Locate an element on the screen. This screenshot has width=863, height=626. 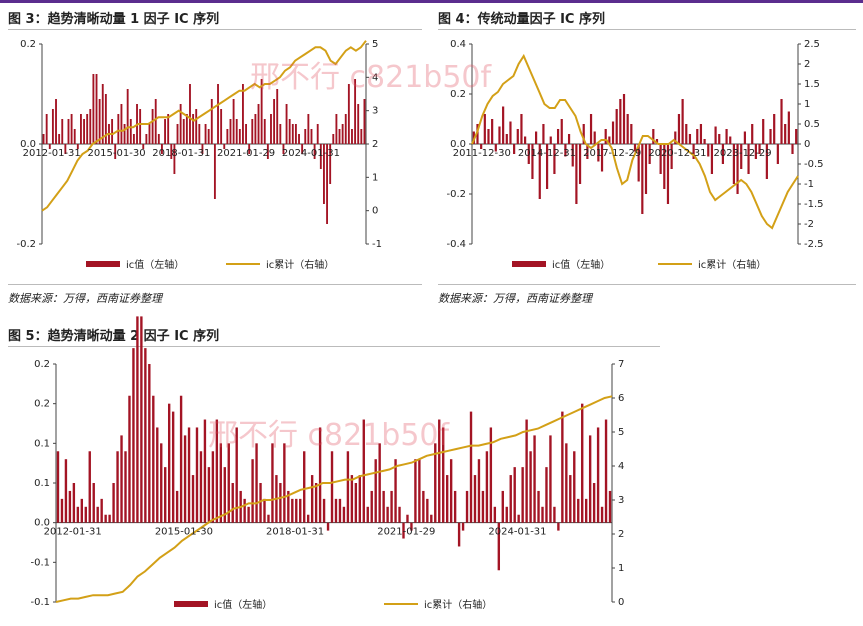
x-tick-label: 2017-12-29 is located at coordinates (612, 153).